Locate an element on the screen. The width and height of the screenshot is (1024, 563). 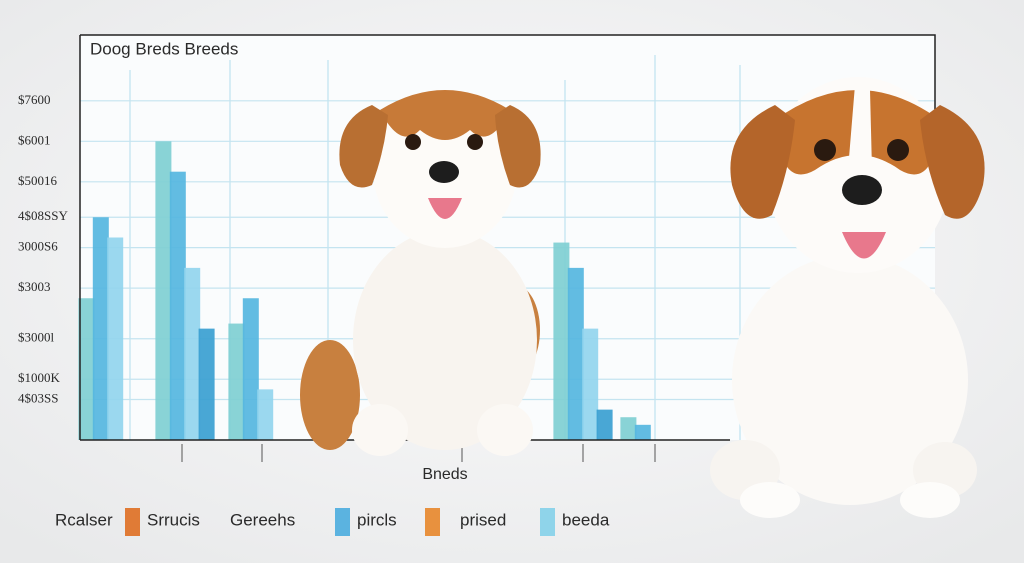
legend-label: beeda is located at coordinates (586, 519).